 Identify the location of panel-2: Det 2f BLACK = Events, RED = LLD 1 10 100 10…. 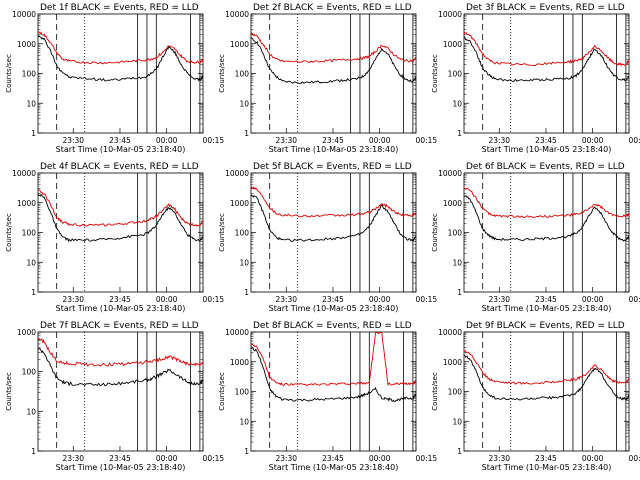
(328, 78).